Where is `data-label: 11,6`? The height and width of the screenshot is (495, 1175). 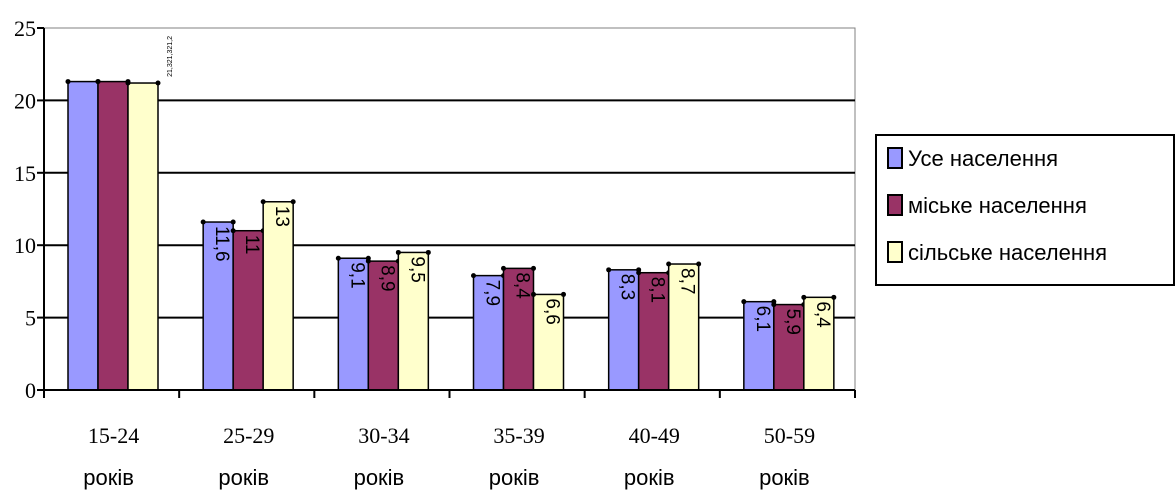
data-label: 11,6 is located at coordinates (221, 244).